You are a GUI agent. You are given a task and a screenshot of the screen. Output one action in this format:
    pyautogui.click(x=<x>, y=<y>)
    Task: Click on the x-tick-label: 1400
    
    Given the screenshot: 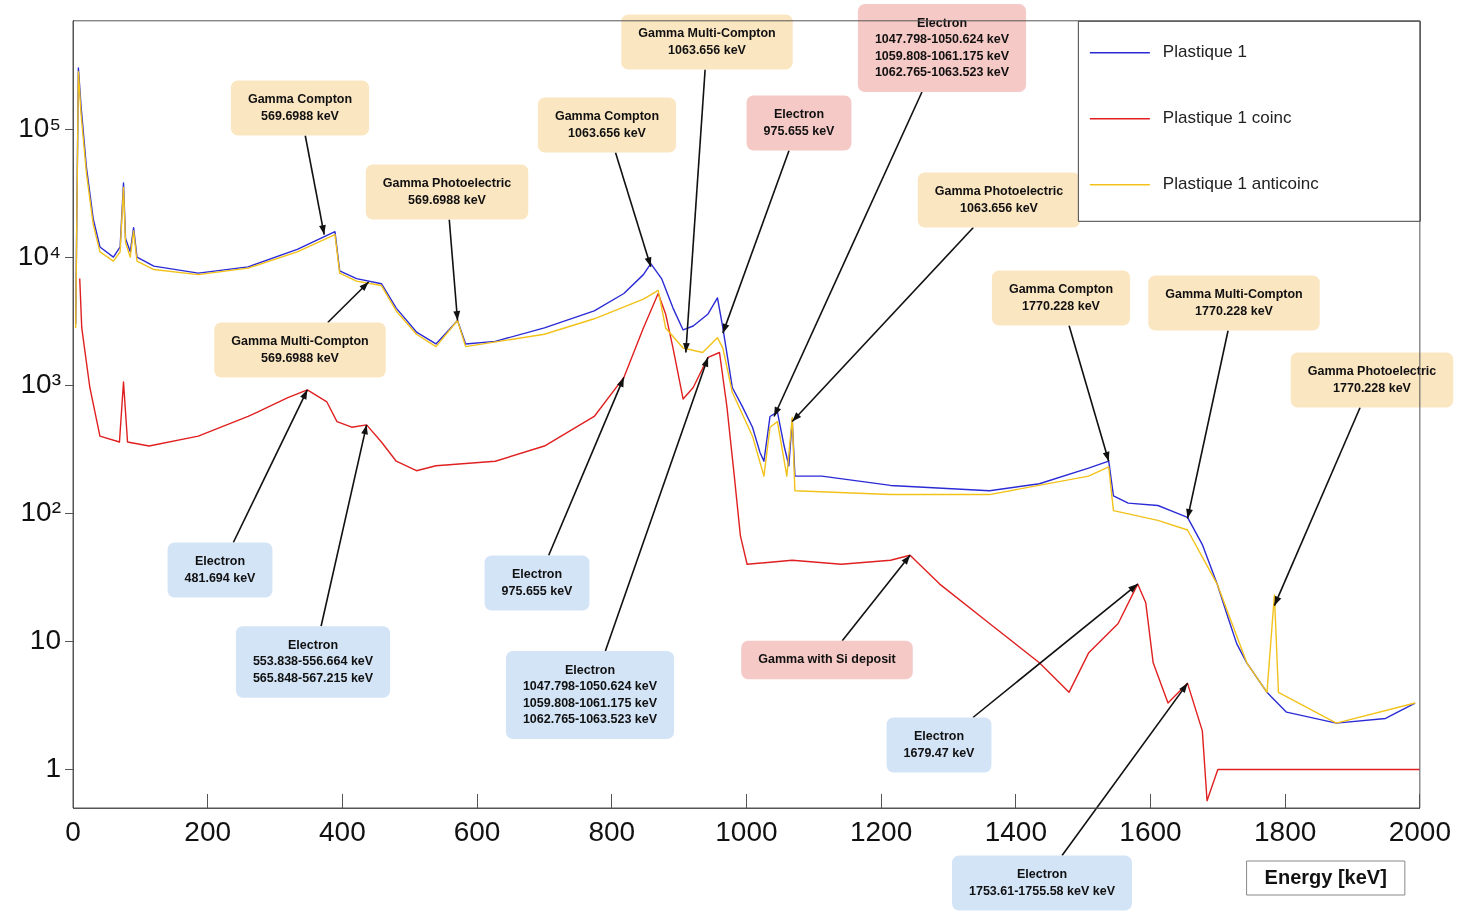 What is the action you would take?
    pyautogui.click(x=1015, y=831)
    